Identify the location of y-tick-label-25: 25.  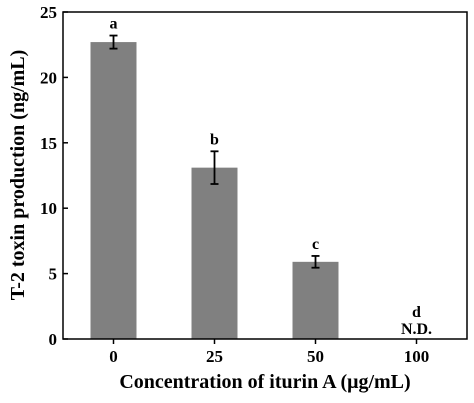
(48, 12).